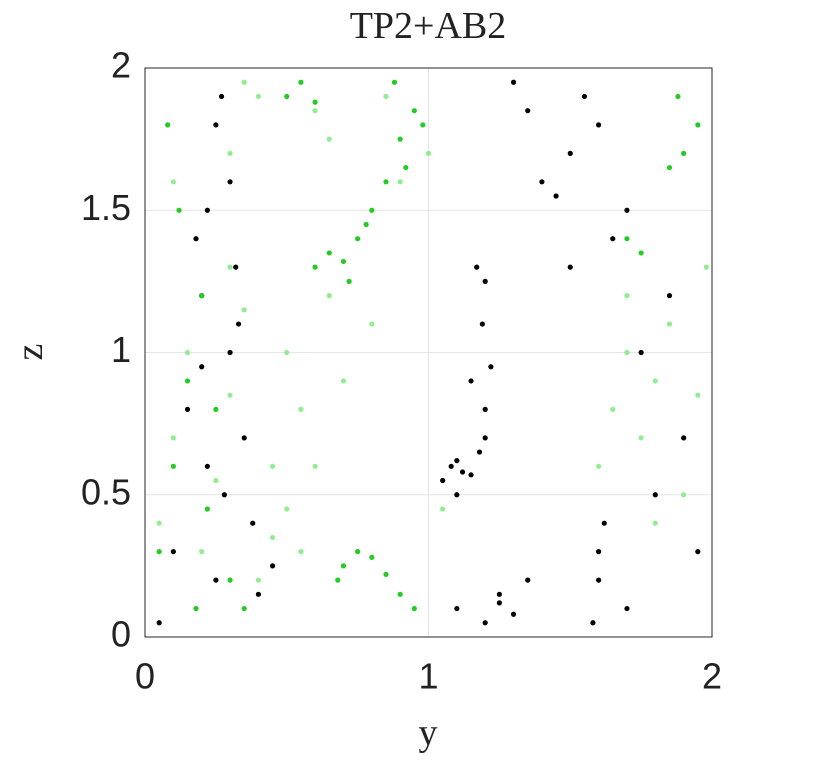  Describe the element at coordinates (428, 676) in the screenshot. I see `x-tick-label: 1` at that location.